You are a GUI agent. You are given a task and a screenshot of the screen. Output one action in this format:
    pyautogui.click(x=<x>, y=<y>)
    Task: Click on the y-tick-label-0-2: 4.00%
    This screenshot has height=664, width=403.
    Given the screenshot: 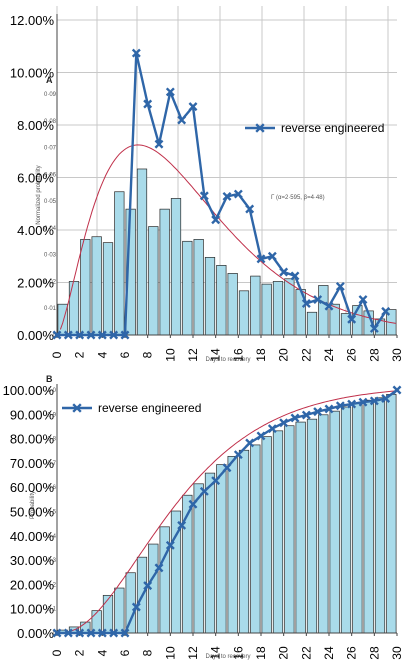 What is the action you would take?
    pyautogui.click(x=35, y=230)
    